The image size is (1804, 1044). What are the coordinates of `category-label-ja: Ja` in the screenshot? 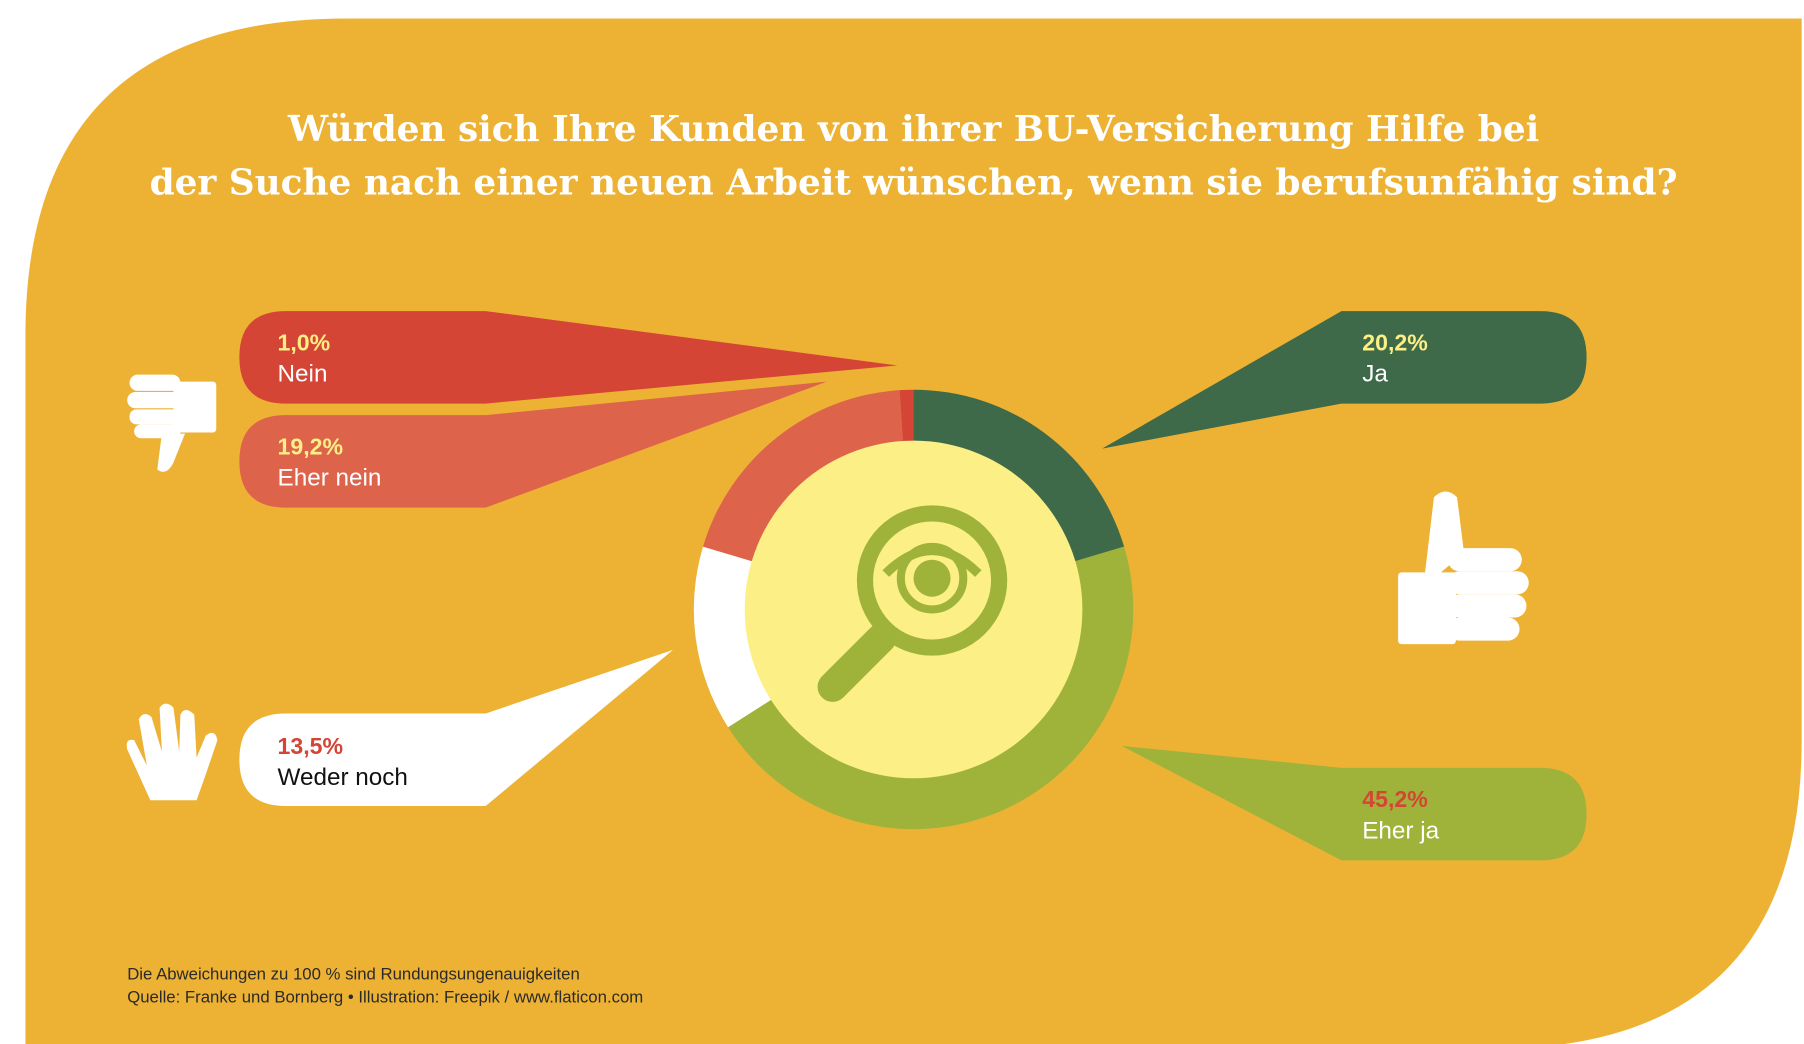 It's located at (1375, 374).